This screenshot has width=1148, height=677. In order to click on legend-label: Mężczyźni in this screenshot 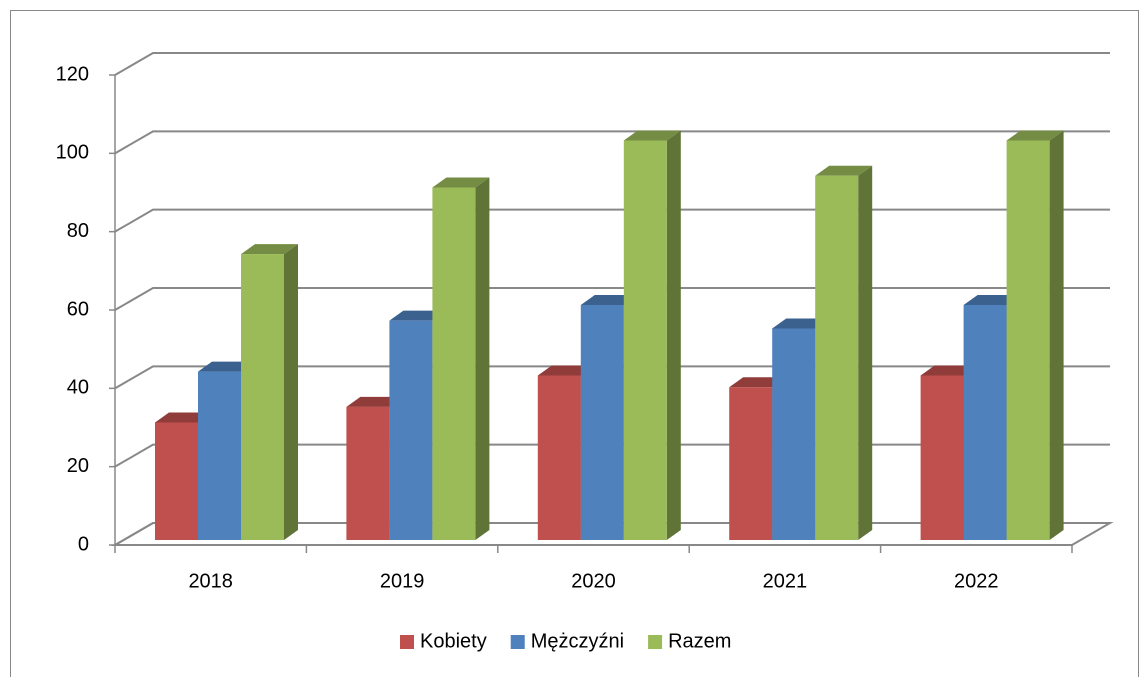, I will do `click(577, 641)`.